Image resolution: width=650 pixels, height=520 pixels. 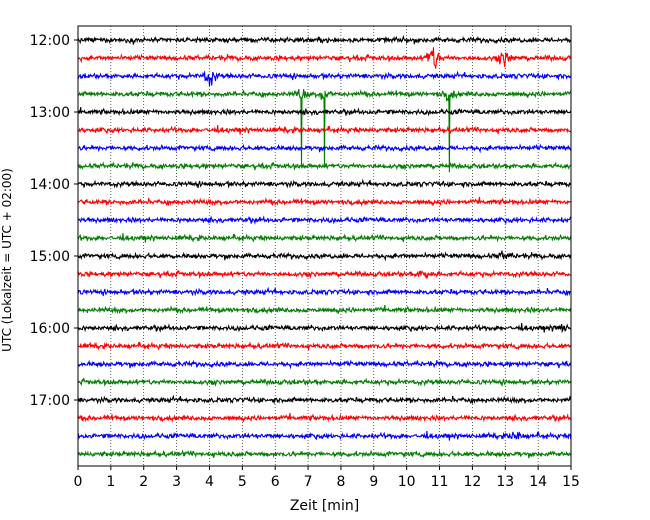 What do you see at coordinates (407, 482) in the screenshot?
I see `x-tick-label: 10` at bounding box center [407, 482].